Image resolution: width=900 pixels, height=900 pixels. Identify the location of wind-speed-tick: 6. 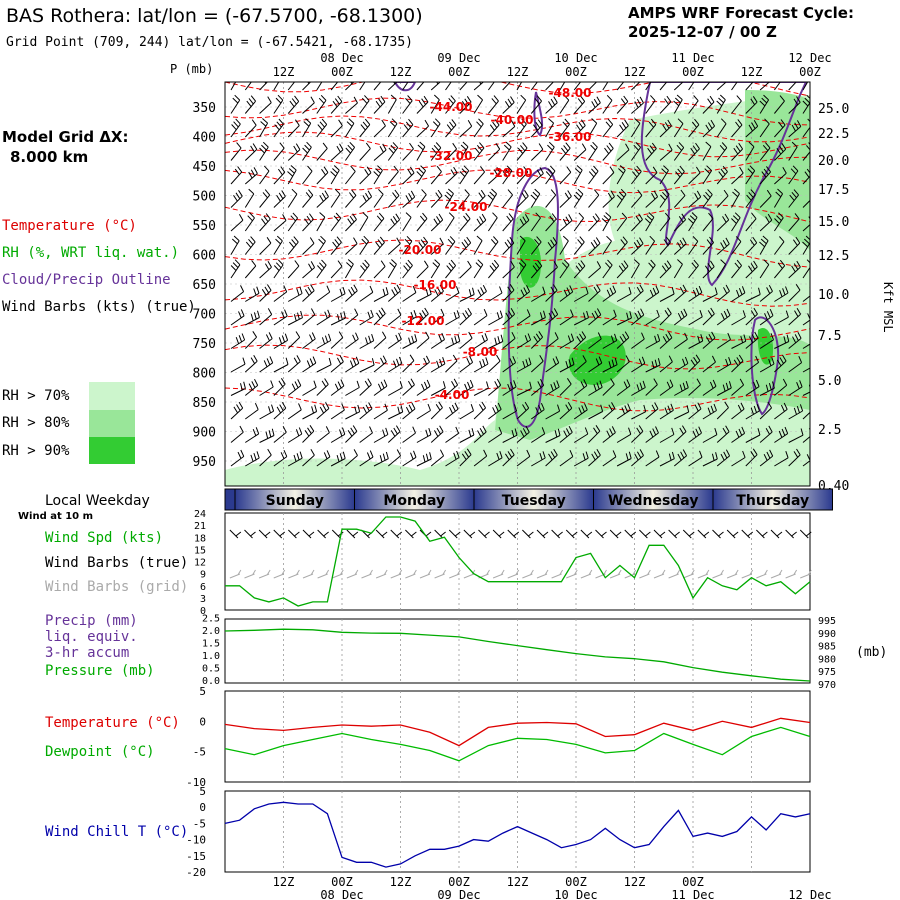
(203, 587).